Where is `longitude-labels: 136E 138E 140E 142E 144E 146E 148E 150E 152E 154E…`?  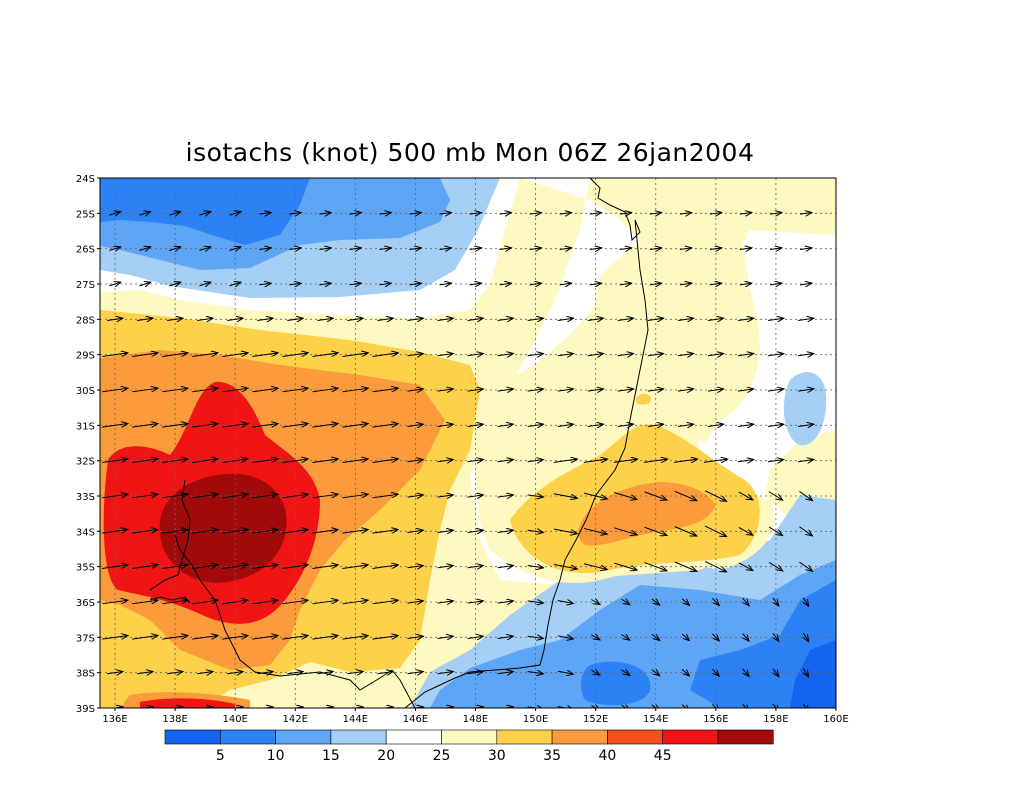
longitude-labels: 136E 138E 140E 142E 144E 146E 148E 150E 152E 154E… is located at coordinates (475, 716).